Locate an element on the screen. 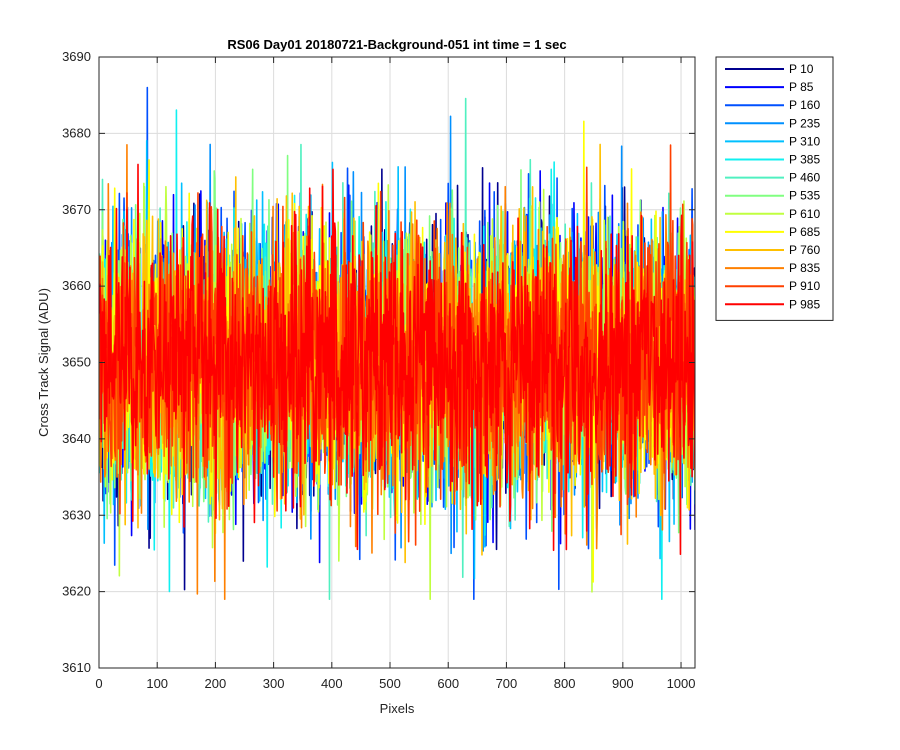 The height and width of the screenshot is (750, 900). legend-entry-label: P 760 is located at coordinates (804, 250).